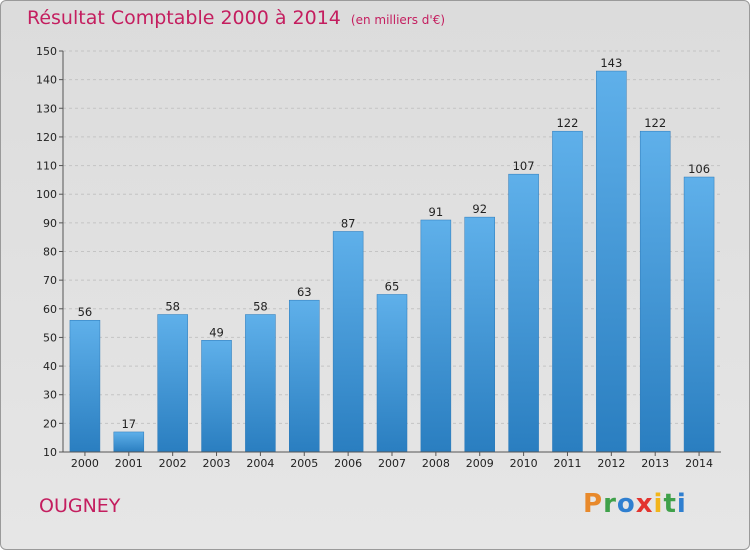  I want to click on y-tick-label: 40, so click(50, 366).